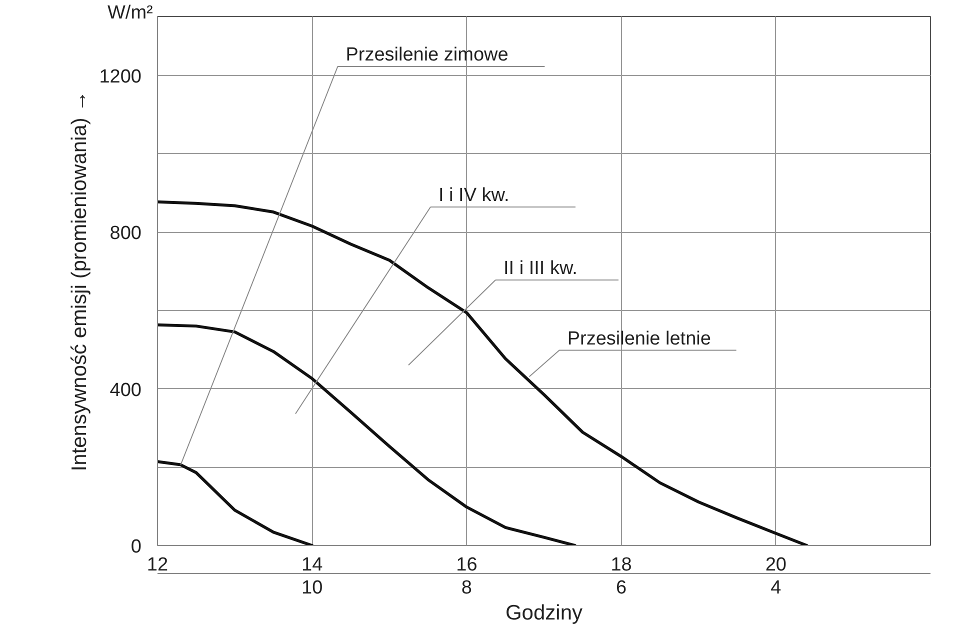 The height and width of the screenshot is (639, 953). I want to click on x2-tick-label: 10, so click(312, 588).